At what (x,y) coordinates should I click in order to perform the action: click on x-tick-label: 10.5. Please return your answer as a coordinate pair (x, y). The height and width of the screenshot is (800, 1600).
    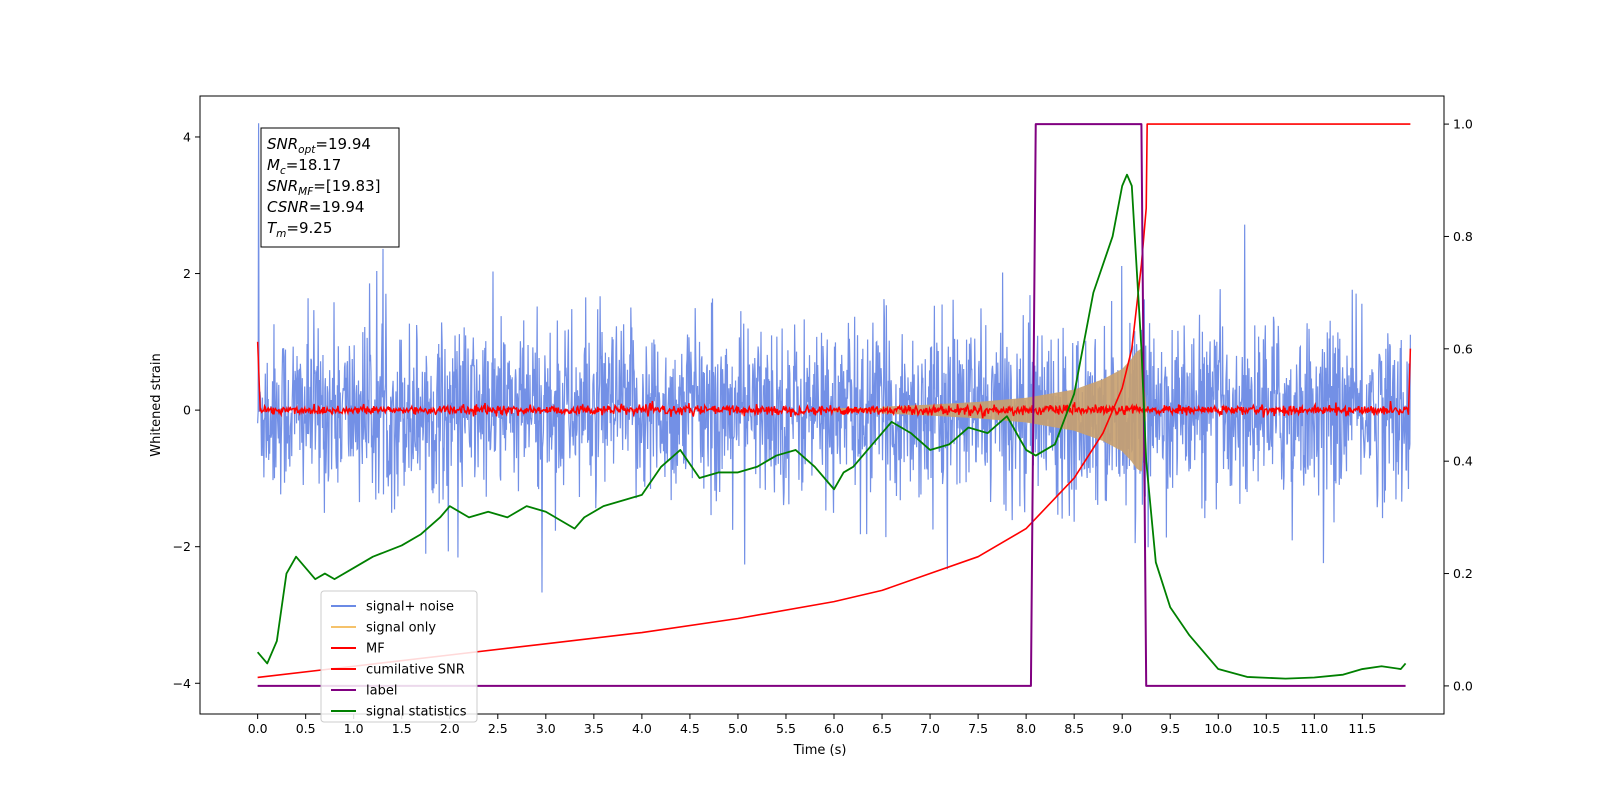
    Looking at the image, I should click on (1266, 728).